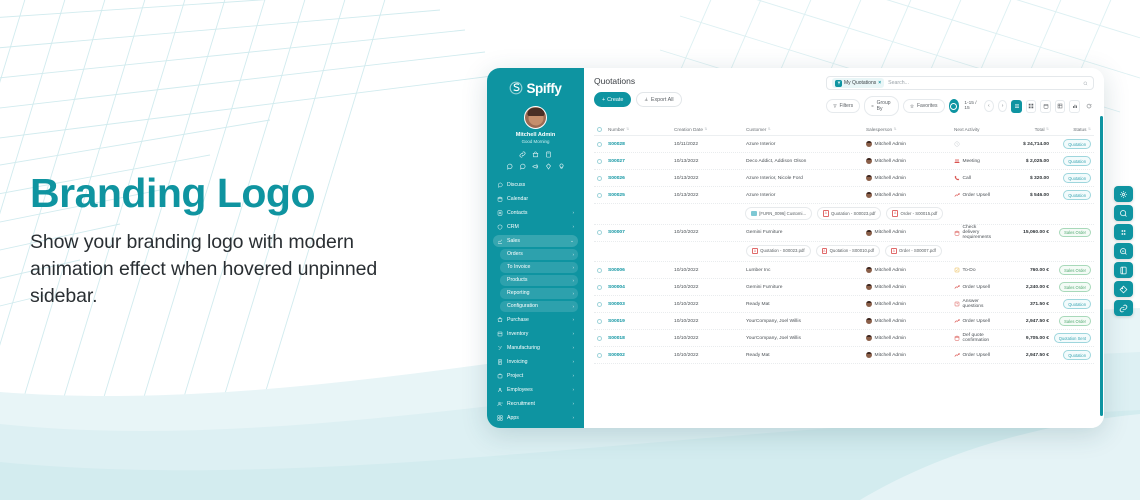 This screenshot has width=1140, height=500. What do you see at coordinates (535, 427) in the screenshot?
I see `sidebar-item-settings: Settings›` at bounding box center [535, 427].